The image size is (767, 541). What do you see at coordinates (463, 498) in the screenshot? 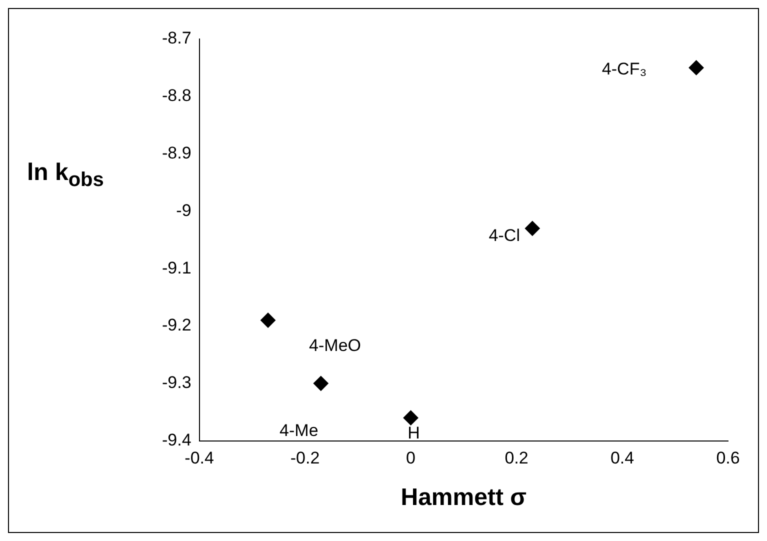
I see `x-axis-title: Hammett σ` at bounding box center [463, 498].